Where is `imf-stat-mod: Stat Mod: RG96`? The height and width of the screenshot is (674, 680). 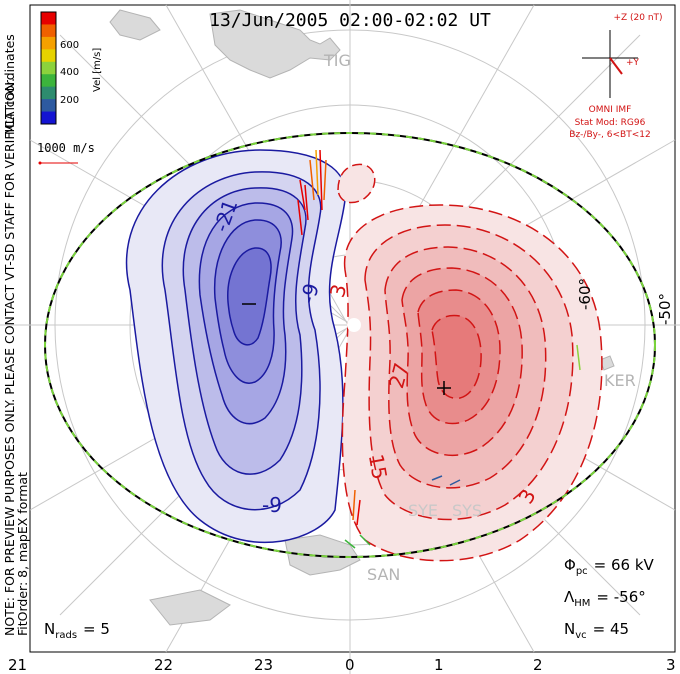
imf-stat-mod: Stat Mod: RG96 is located at coordinates (610, 123).